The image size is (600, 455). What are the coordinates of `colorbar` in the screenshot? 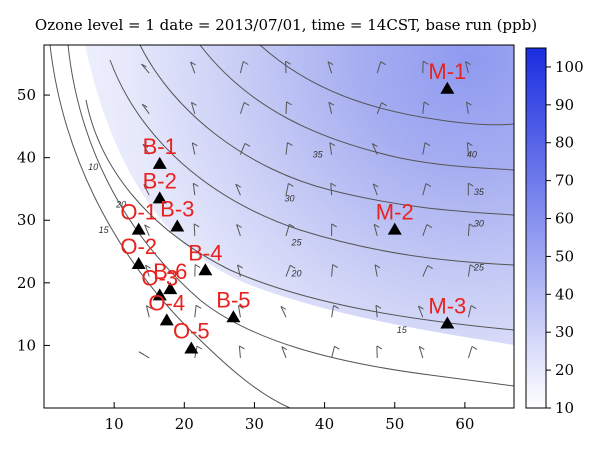 It's located at (536, 228).